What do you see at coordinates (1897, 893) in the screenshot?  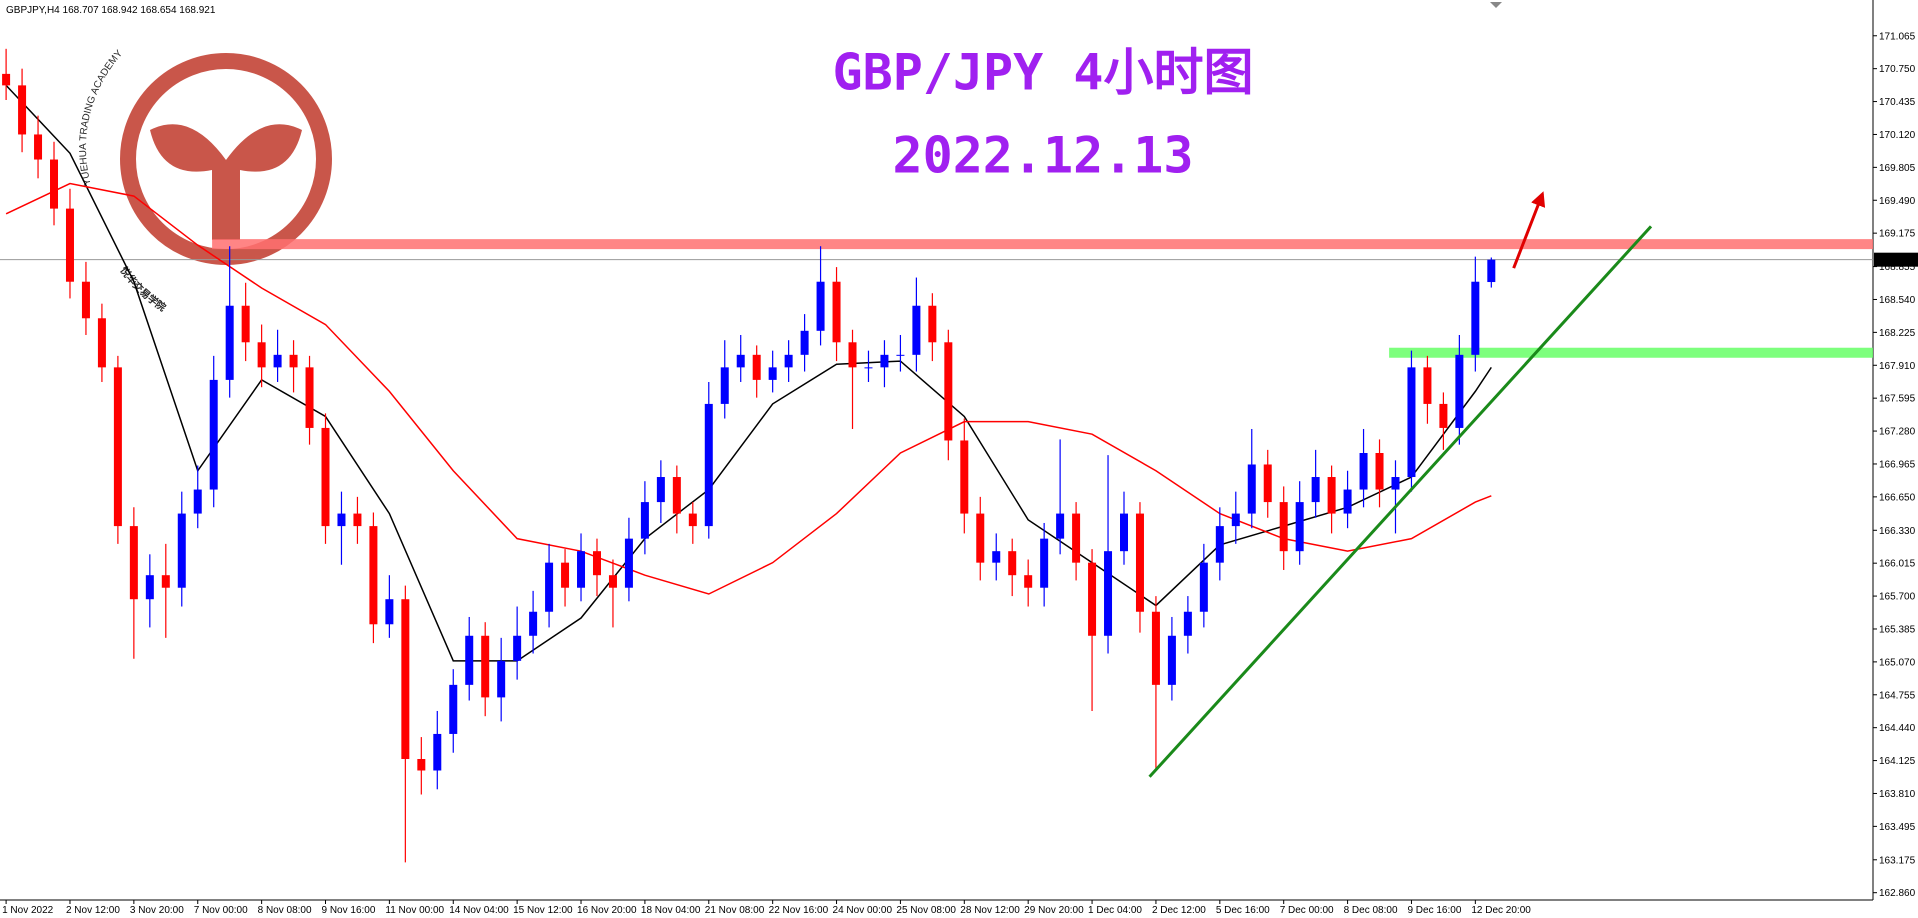 I see `y-tick-label: 162.860` at bounding box center [1897, 893].